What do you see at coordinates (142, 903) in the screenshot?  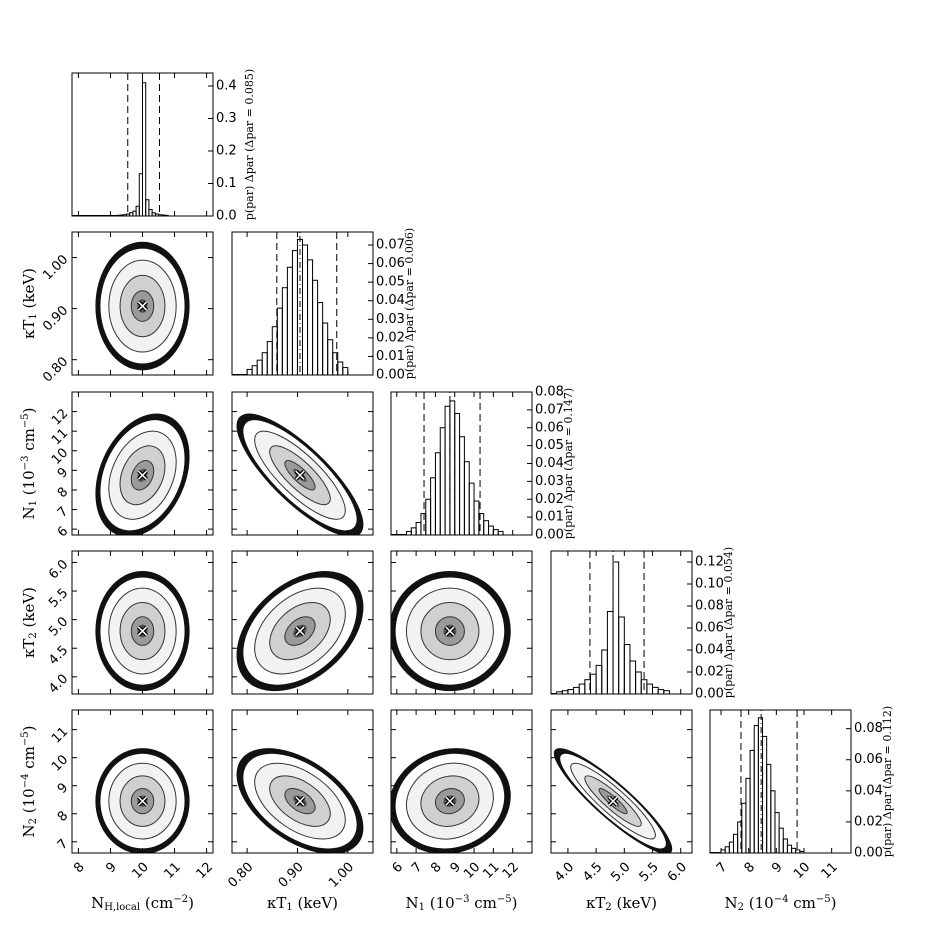 I see `axis-label: NH,local (cm−2)` at bounding box center [142, 903].